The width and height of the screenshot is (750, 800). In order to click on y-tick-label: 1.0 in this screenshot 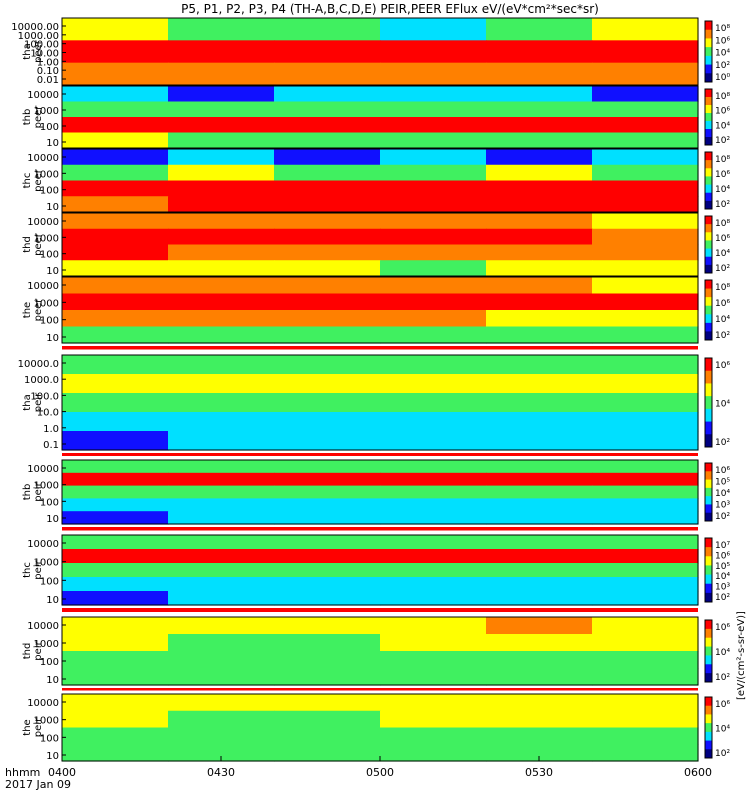, I will do `click(51, 429)`.